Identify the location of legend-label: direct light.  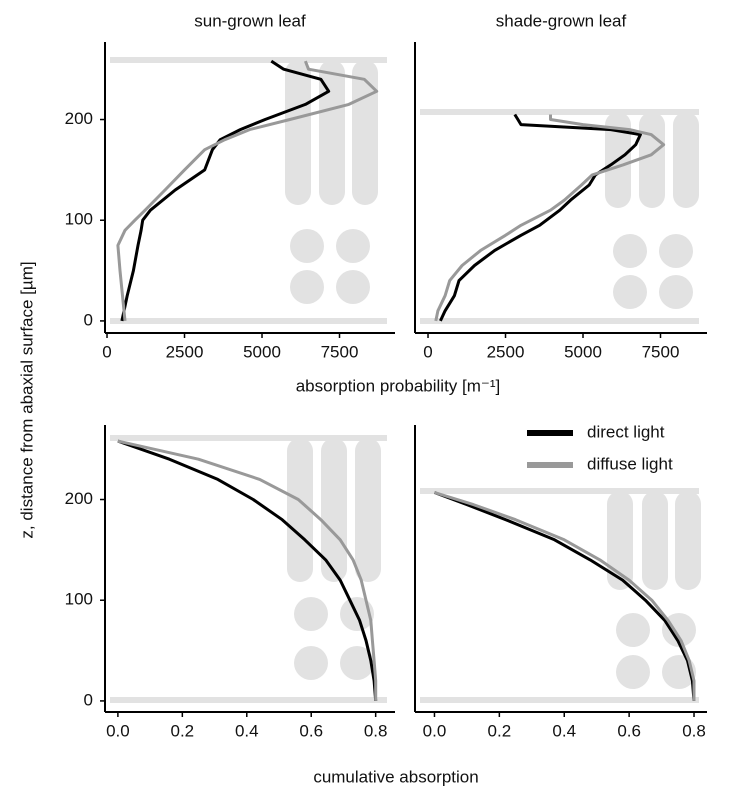
(626, 431).